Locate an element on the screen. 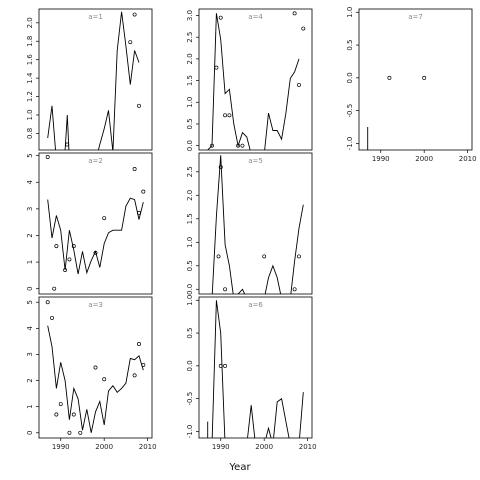 This screenshot has height=480, width=480. y-tick-label: 1.2 is located at coordinates (30, 96).